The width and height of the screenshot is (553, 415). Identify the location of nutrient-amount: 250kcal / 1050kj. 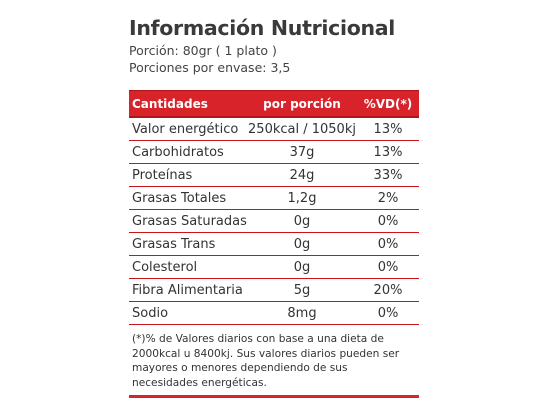
(302, 129).